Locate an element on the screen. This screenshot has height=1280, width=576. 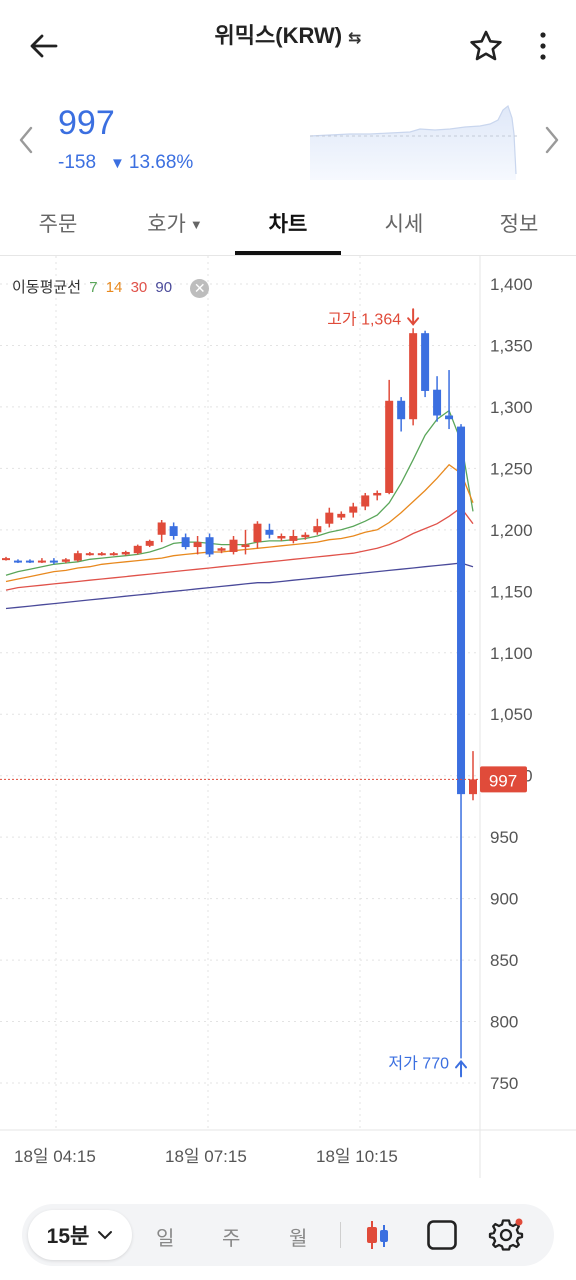
y-tick-label: 1,050 is located at coordinates (511, 714).